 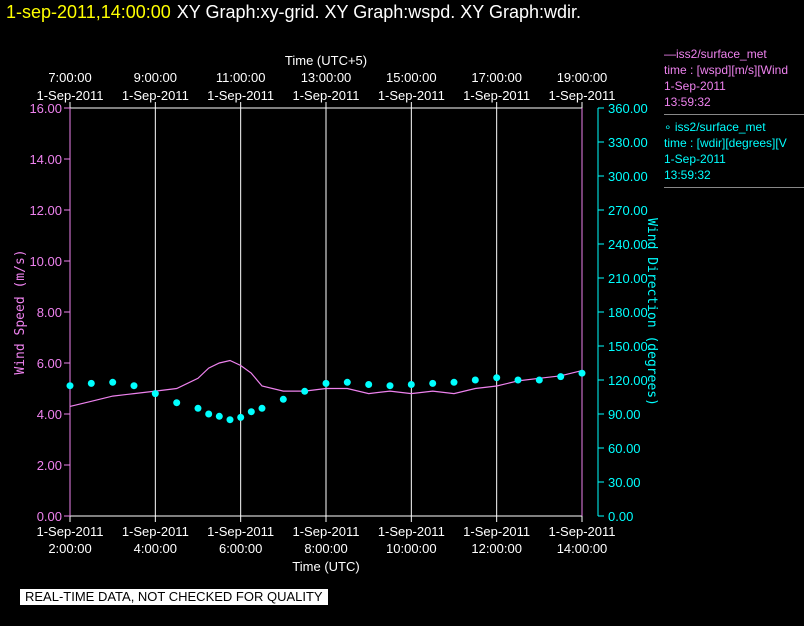 I want to click on header-timestamp: 1-sep-2011,14:00:00, so click(x=88, y=12).